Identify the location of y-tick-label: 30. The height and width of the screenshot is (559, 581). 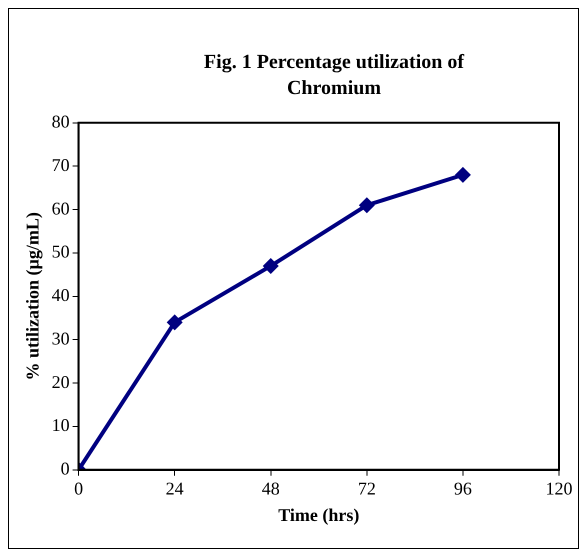
(61, 338).